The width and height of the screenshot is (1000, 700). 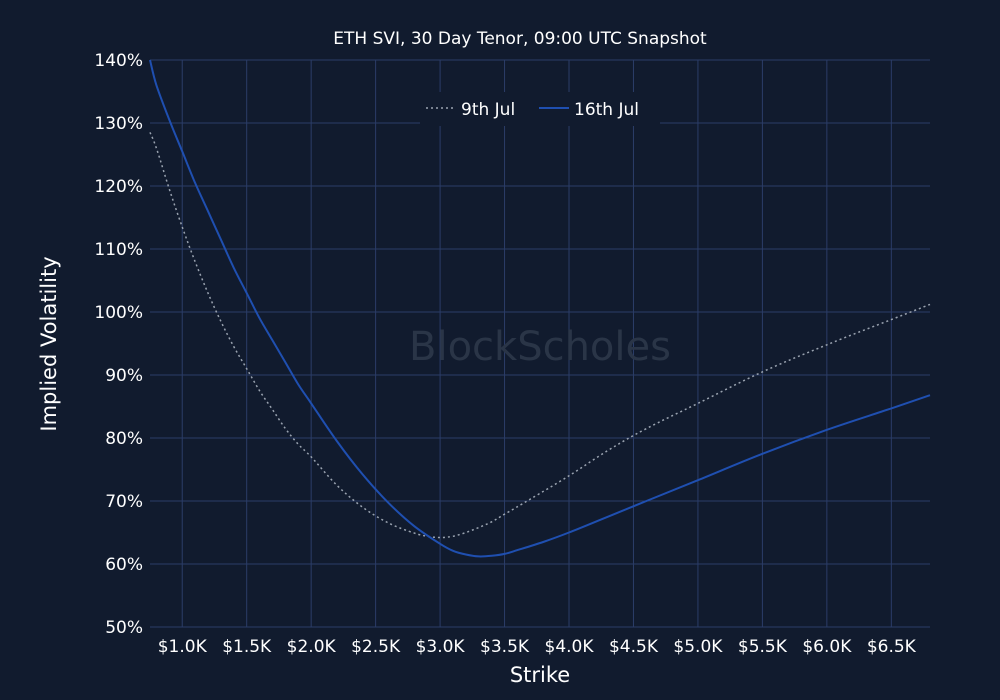 What do you see at coordinates (124, 376) in the screenshot?
I see `y-tick-label: 90%` at bounding box center [124, 376].